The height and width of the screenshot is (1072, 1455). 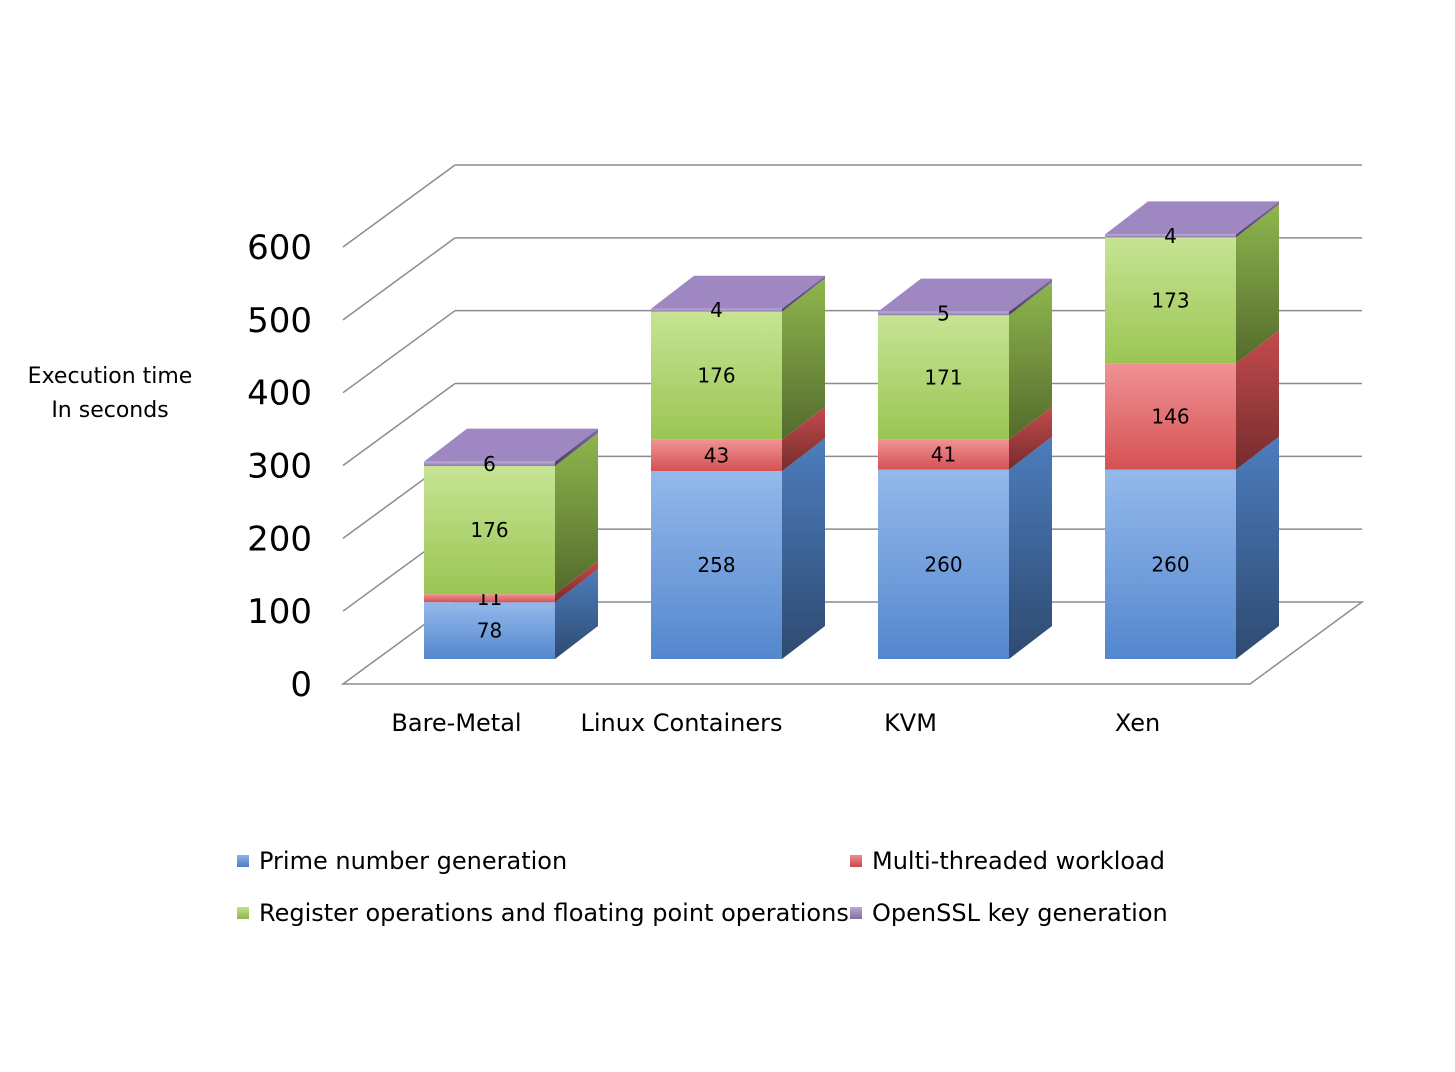 I want to click on chart-floor, so click(x=852, y=643).